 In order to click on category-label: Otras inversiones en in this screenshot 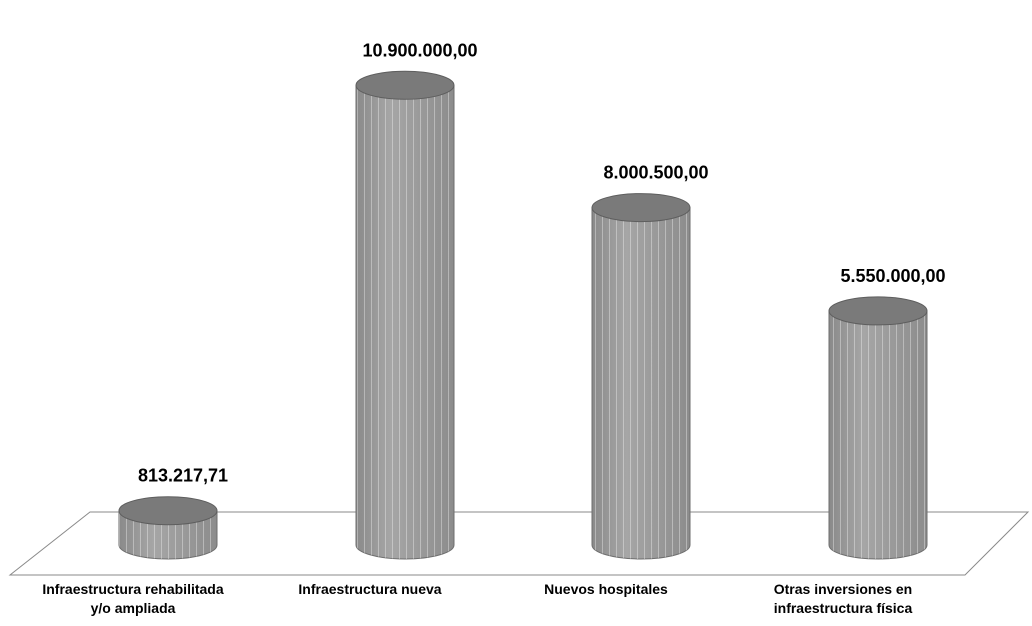, I will do `click(843, 589)`.